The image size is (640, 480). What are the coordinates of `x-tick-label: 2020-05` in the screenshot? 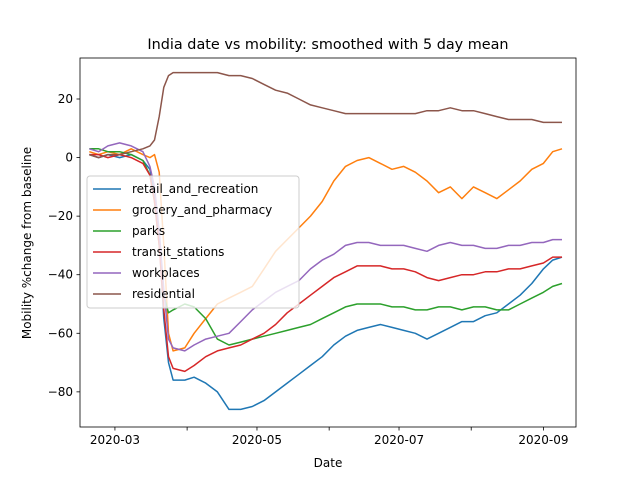 It's located at (257, 440).